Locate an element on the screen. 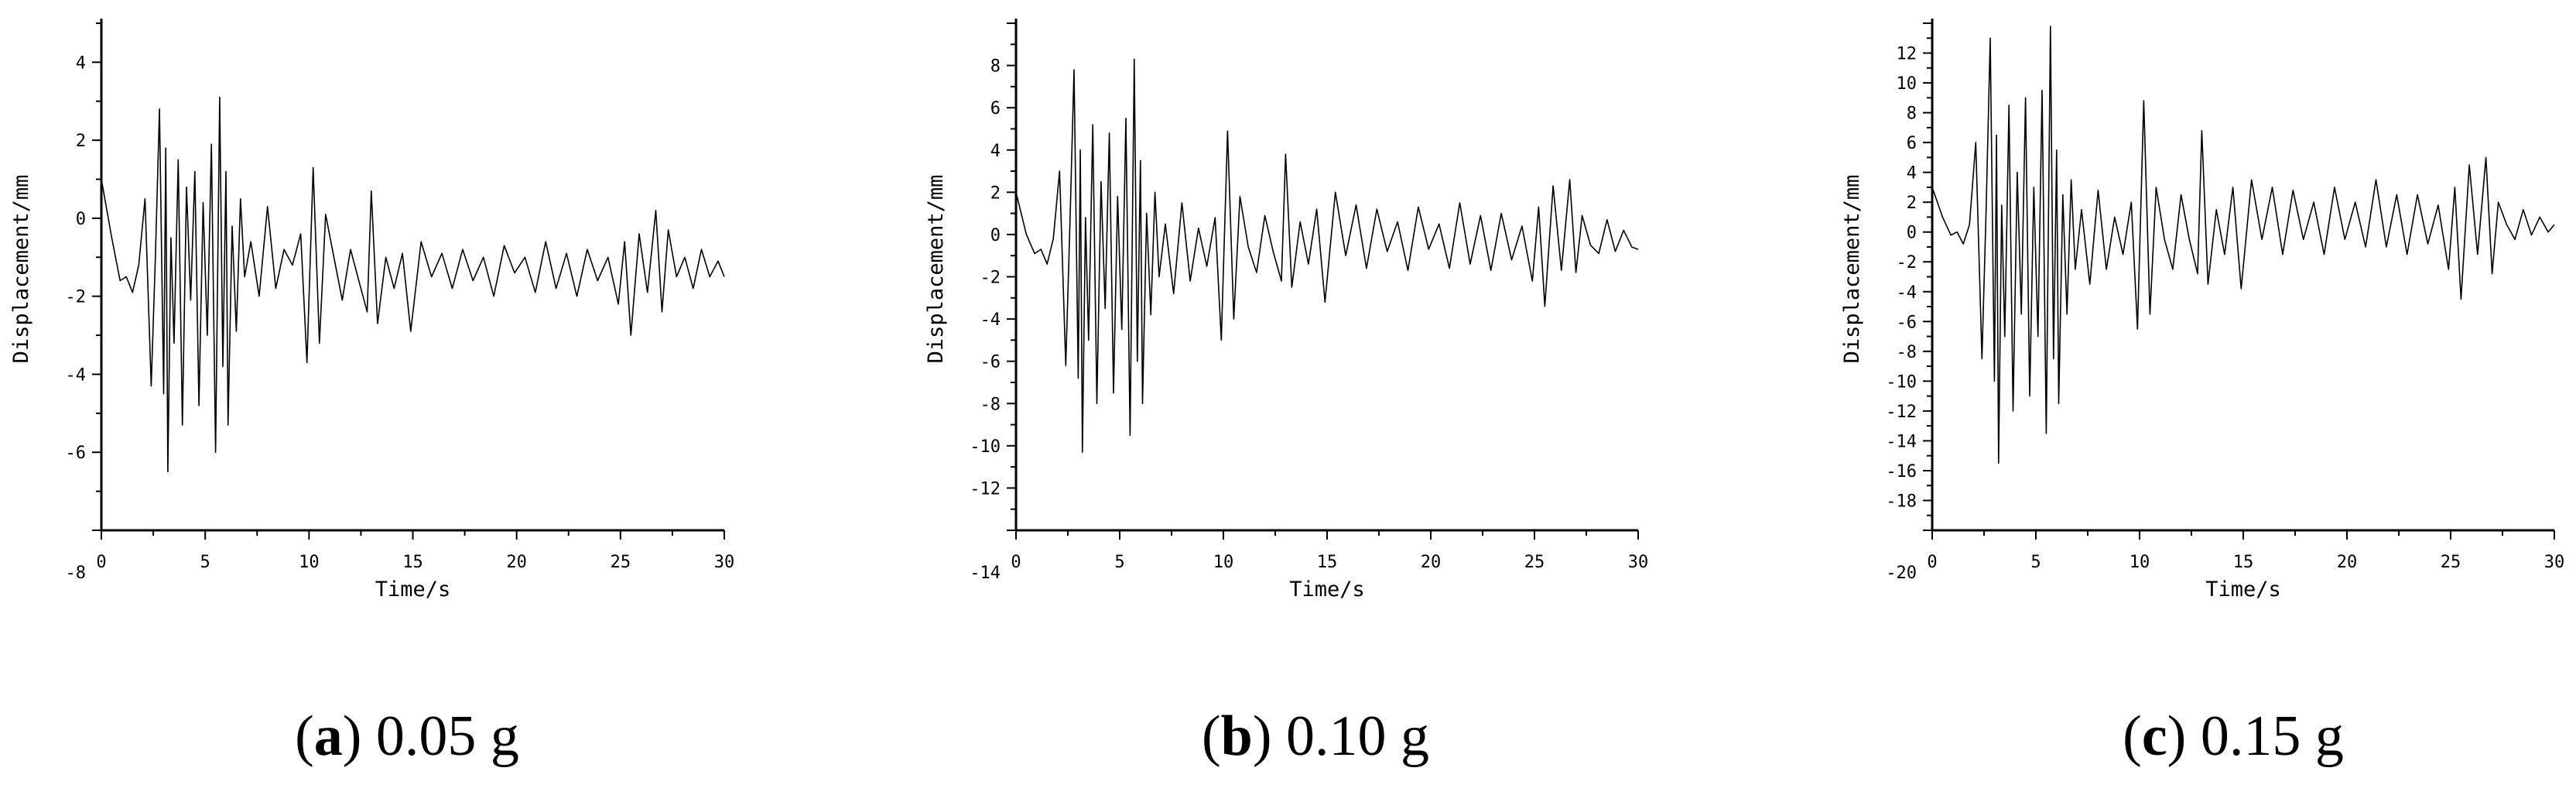  caption-letter: a is located at coordinates (329, 736).